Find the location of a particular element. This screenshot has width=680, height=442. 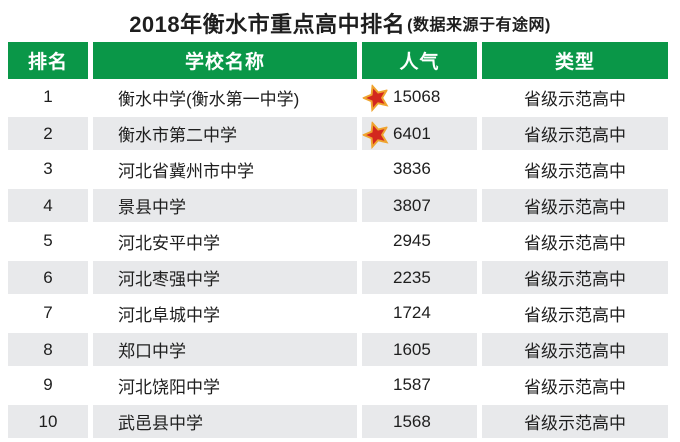

table-row: 10 武邑县中学 1568 省级示范高中 is located at coordinates (338, 421).